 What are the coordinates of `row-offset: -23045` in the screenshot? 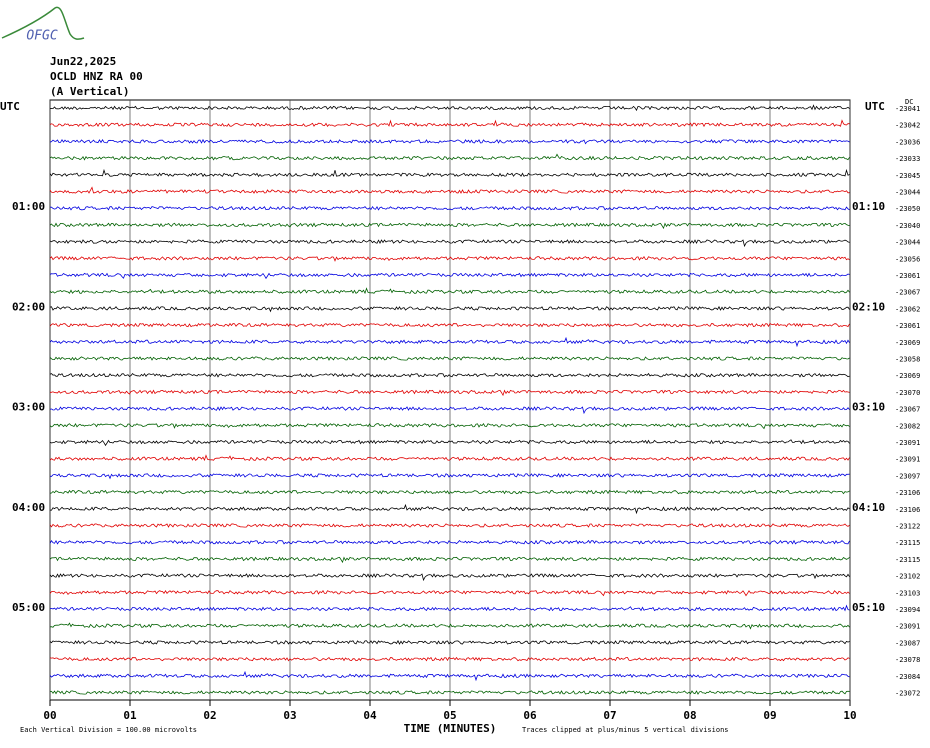 It's located at (907, 176).